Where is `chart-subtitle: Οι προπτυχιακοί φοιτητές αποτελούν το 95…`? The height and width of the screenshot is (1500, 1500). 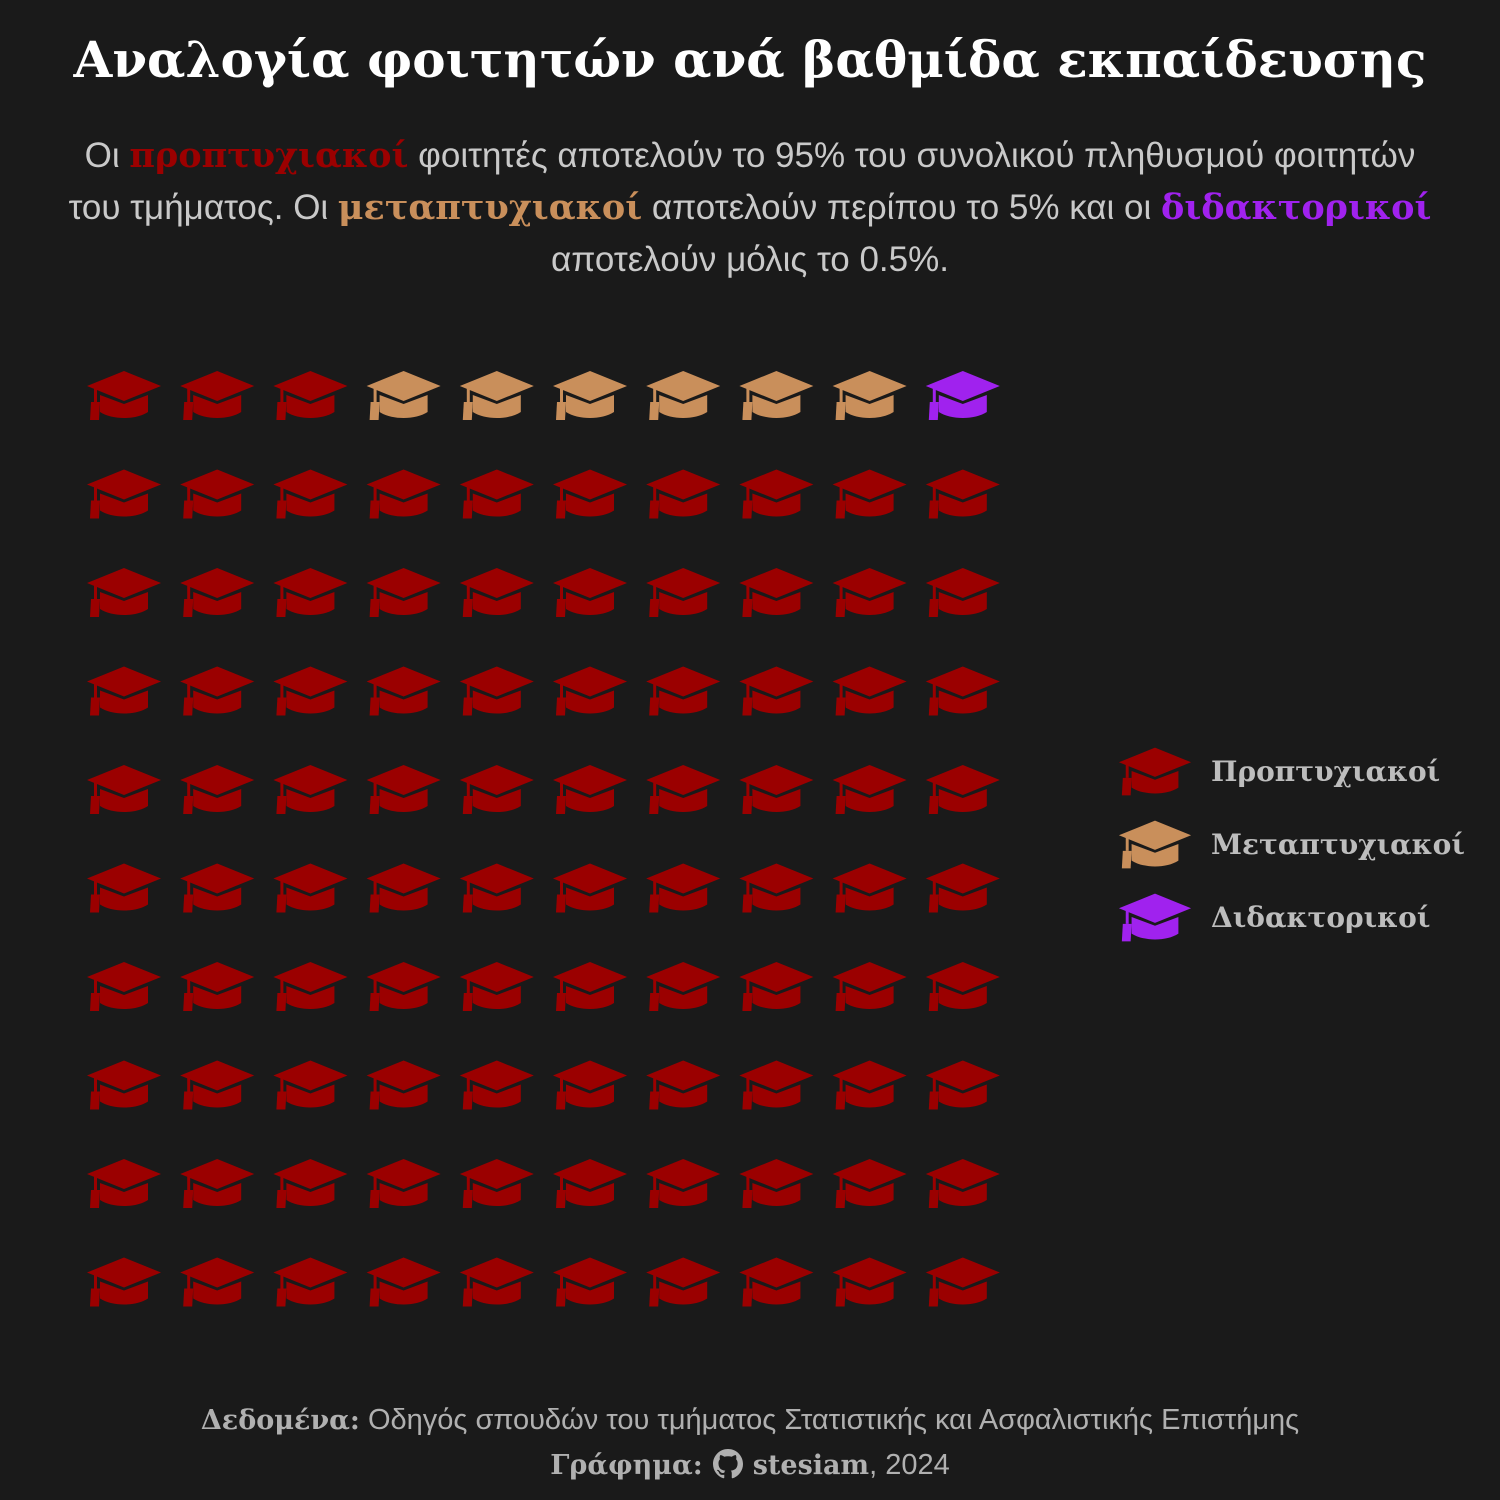 chart-subtitle: Οι προπτυχιακοί φοιτητές αποτελούν το 95… is located at coordinates (750, 208).